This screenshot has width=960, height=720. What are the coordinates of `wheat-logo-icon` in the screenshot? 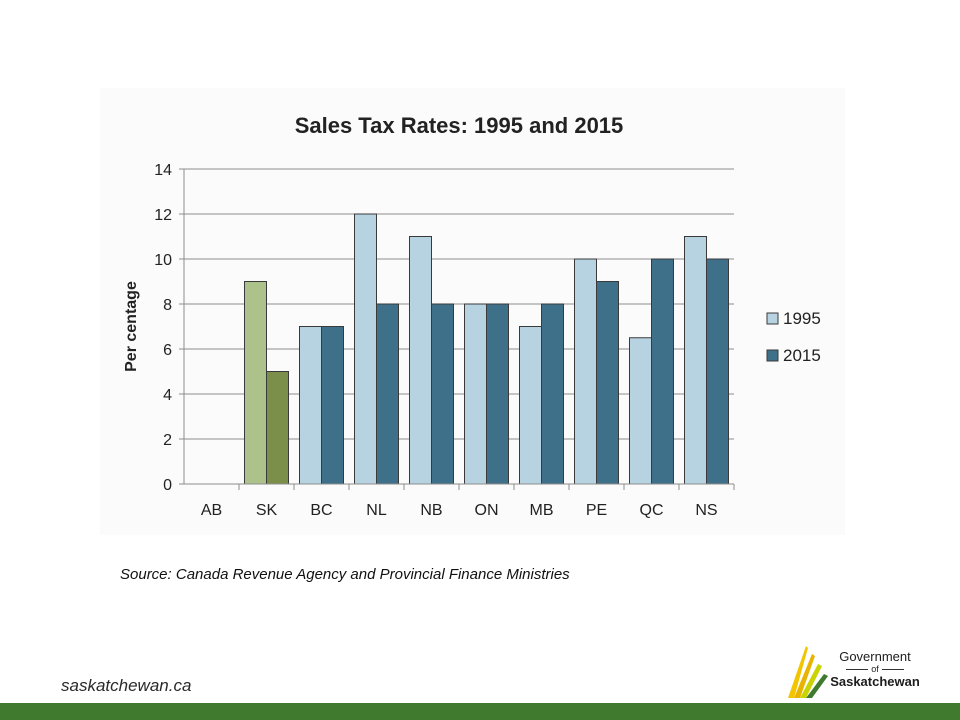 It's located at (808, 672).